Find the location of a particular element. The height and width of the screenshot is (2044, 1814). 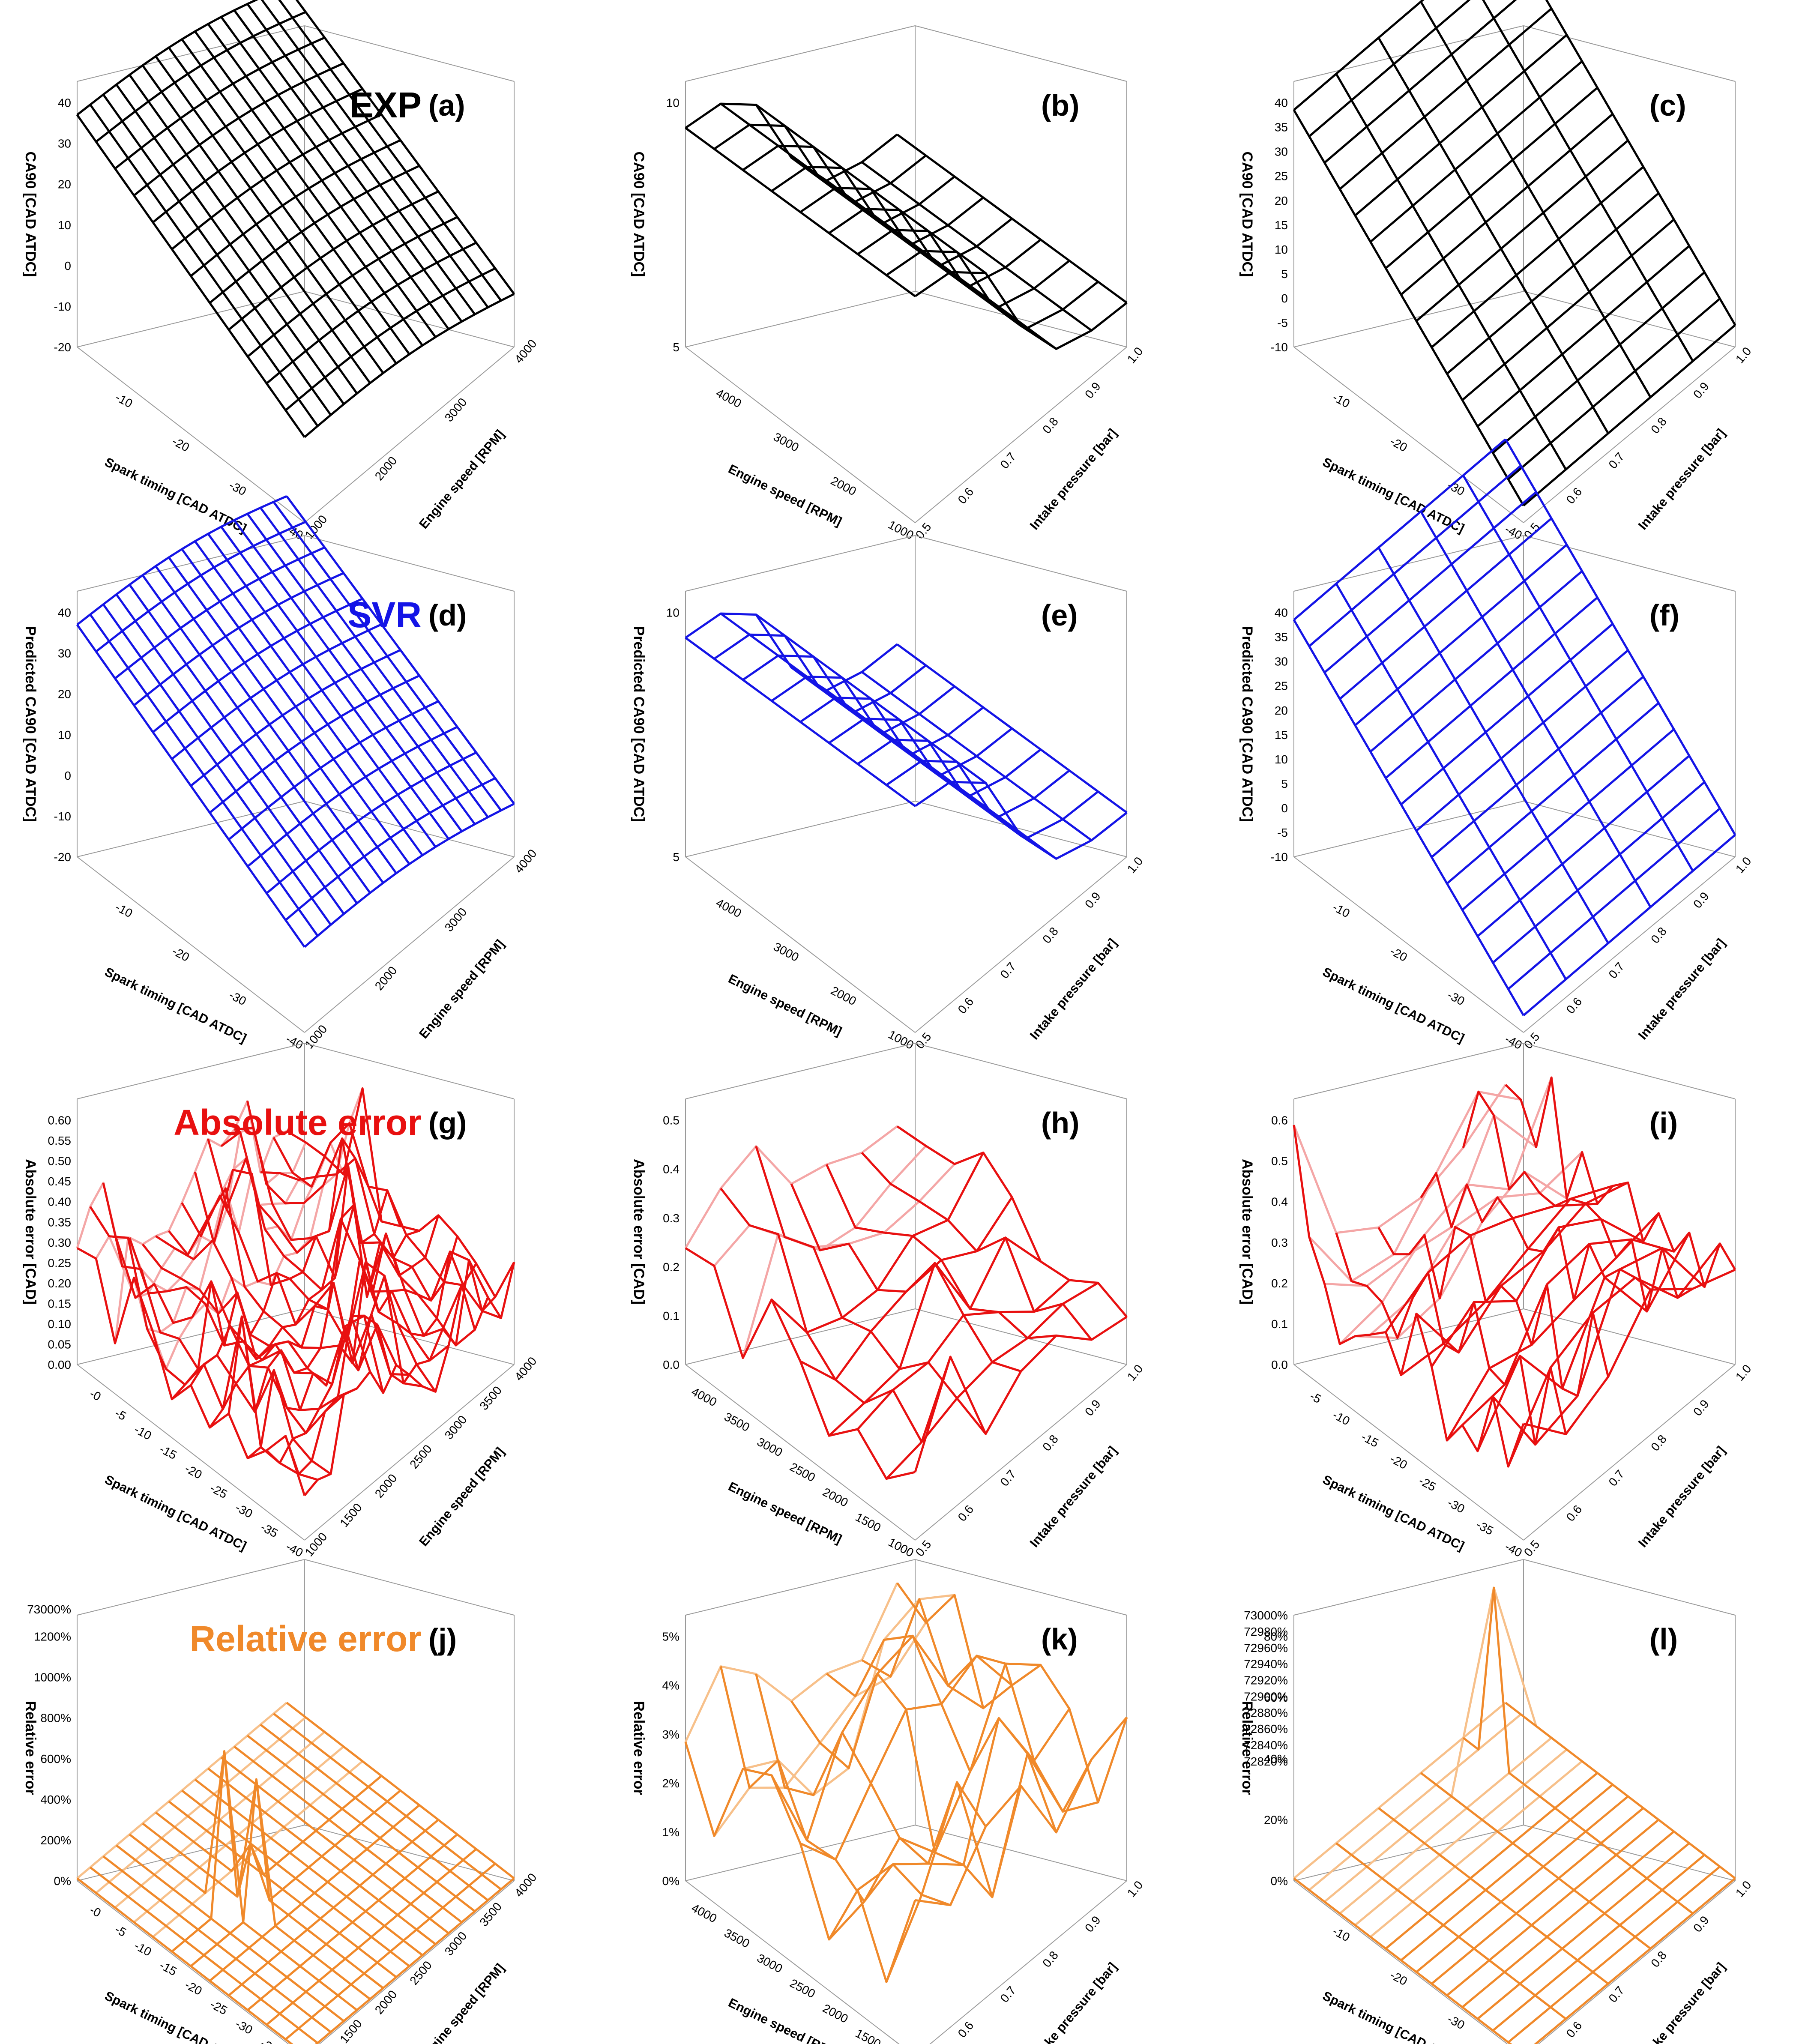

right-tick-label: 0.7 is located at coordinates (1008, 970).